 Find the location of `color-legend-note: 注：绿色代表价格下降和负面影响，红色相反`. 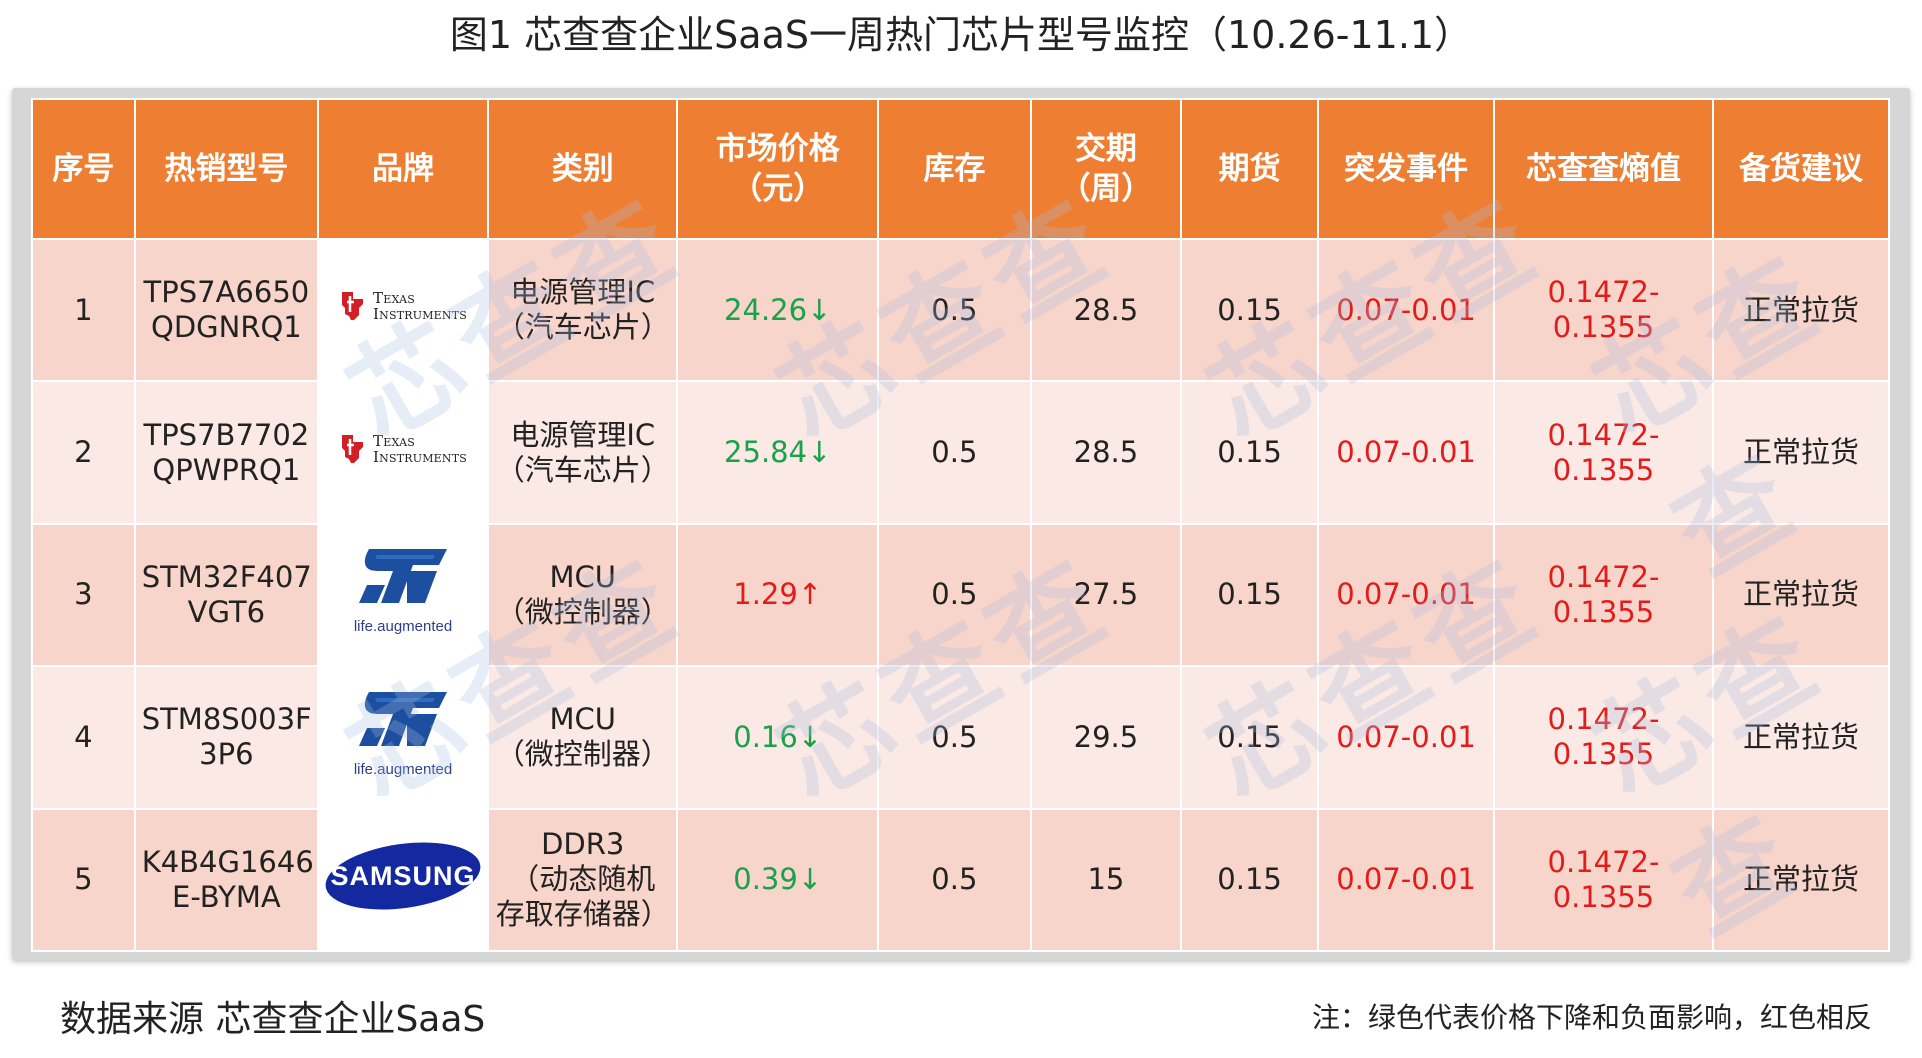

color-legend-note: 注：绿色代表价格下降和负面影响，红色相反 is located at coordinates (1591, 1017).